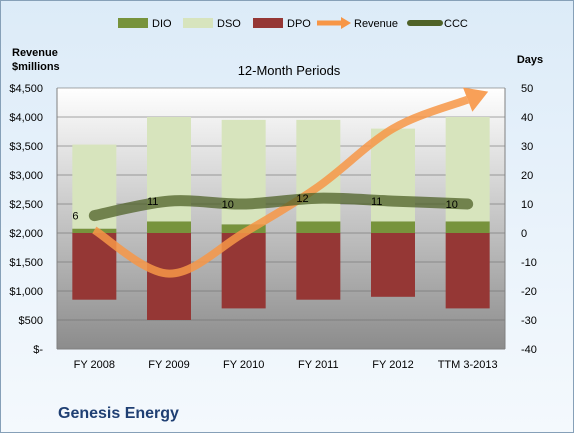 The height and width of the screenshot is (433, 574). Describe the element at coordinates (475, 99) in the screenshot. I see `revenue-arrowhead` at that location.